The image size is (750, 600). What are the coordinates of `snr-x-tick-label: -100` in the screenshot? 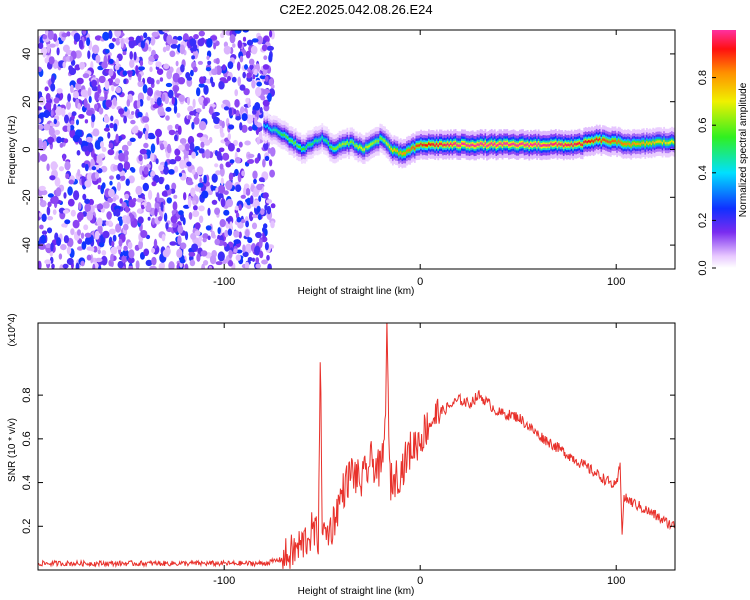 It's located at (224, 581).